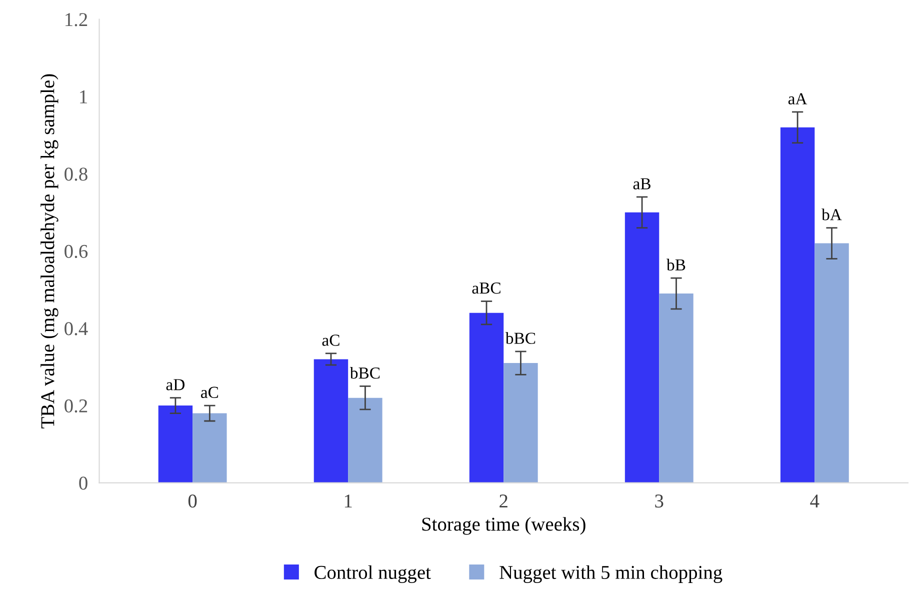 The width and height of the screenshot is (919, 602). I want to click on y-axis-title: TBA value (mg maloaldehyde per kg sample), so click(49, 251).